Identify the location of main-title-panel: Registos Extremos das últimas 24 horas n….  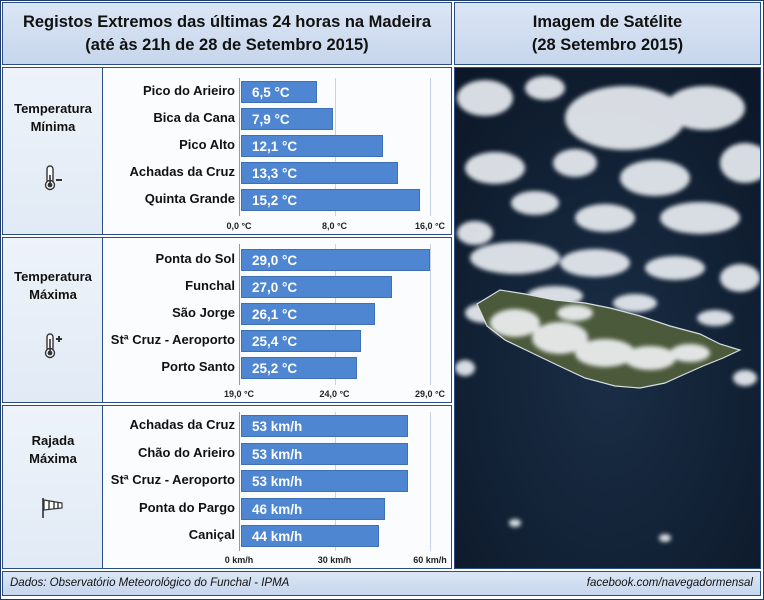
(227, 33).